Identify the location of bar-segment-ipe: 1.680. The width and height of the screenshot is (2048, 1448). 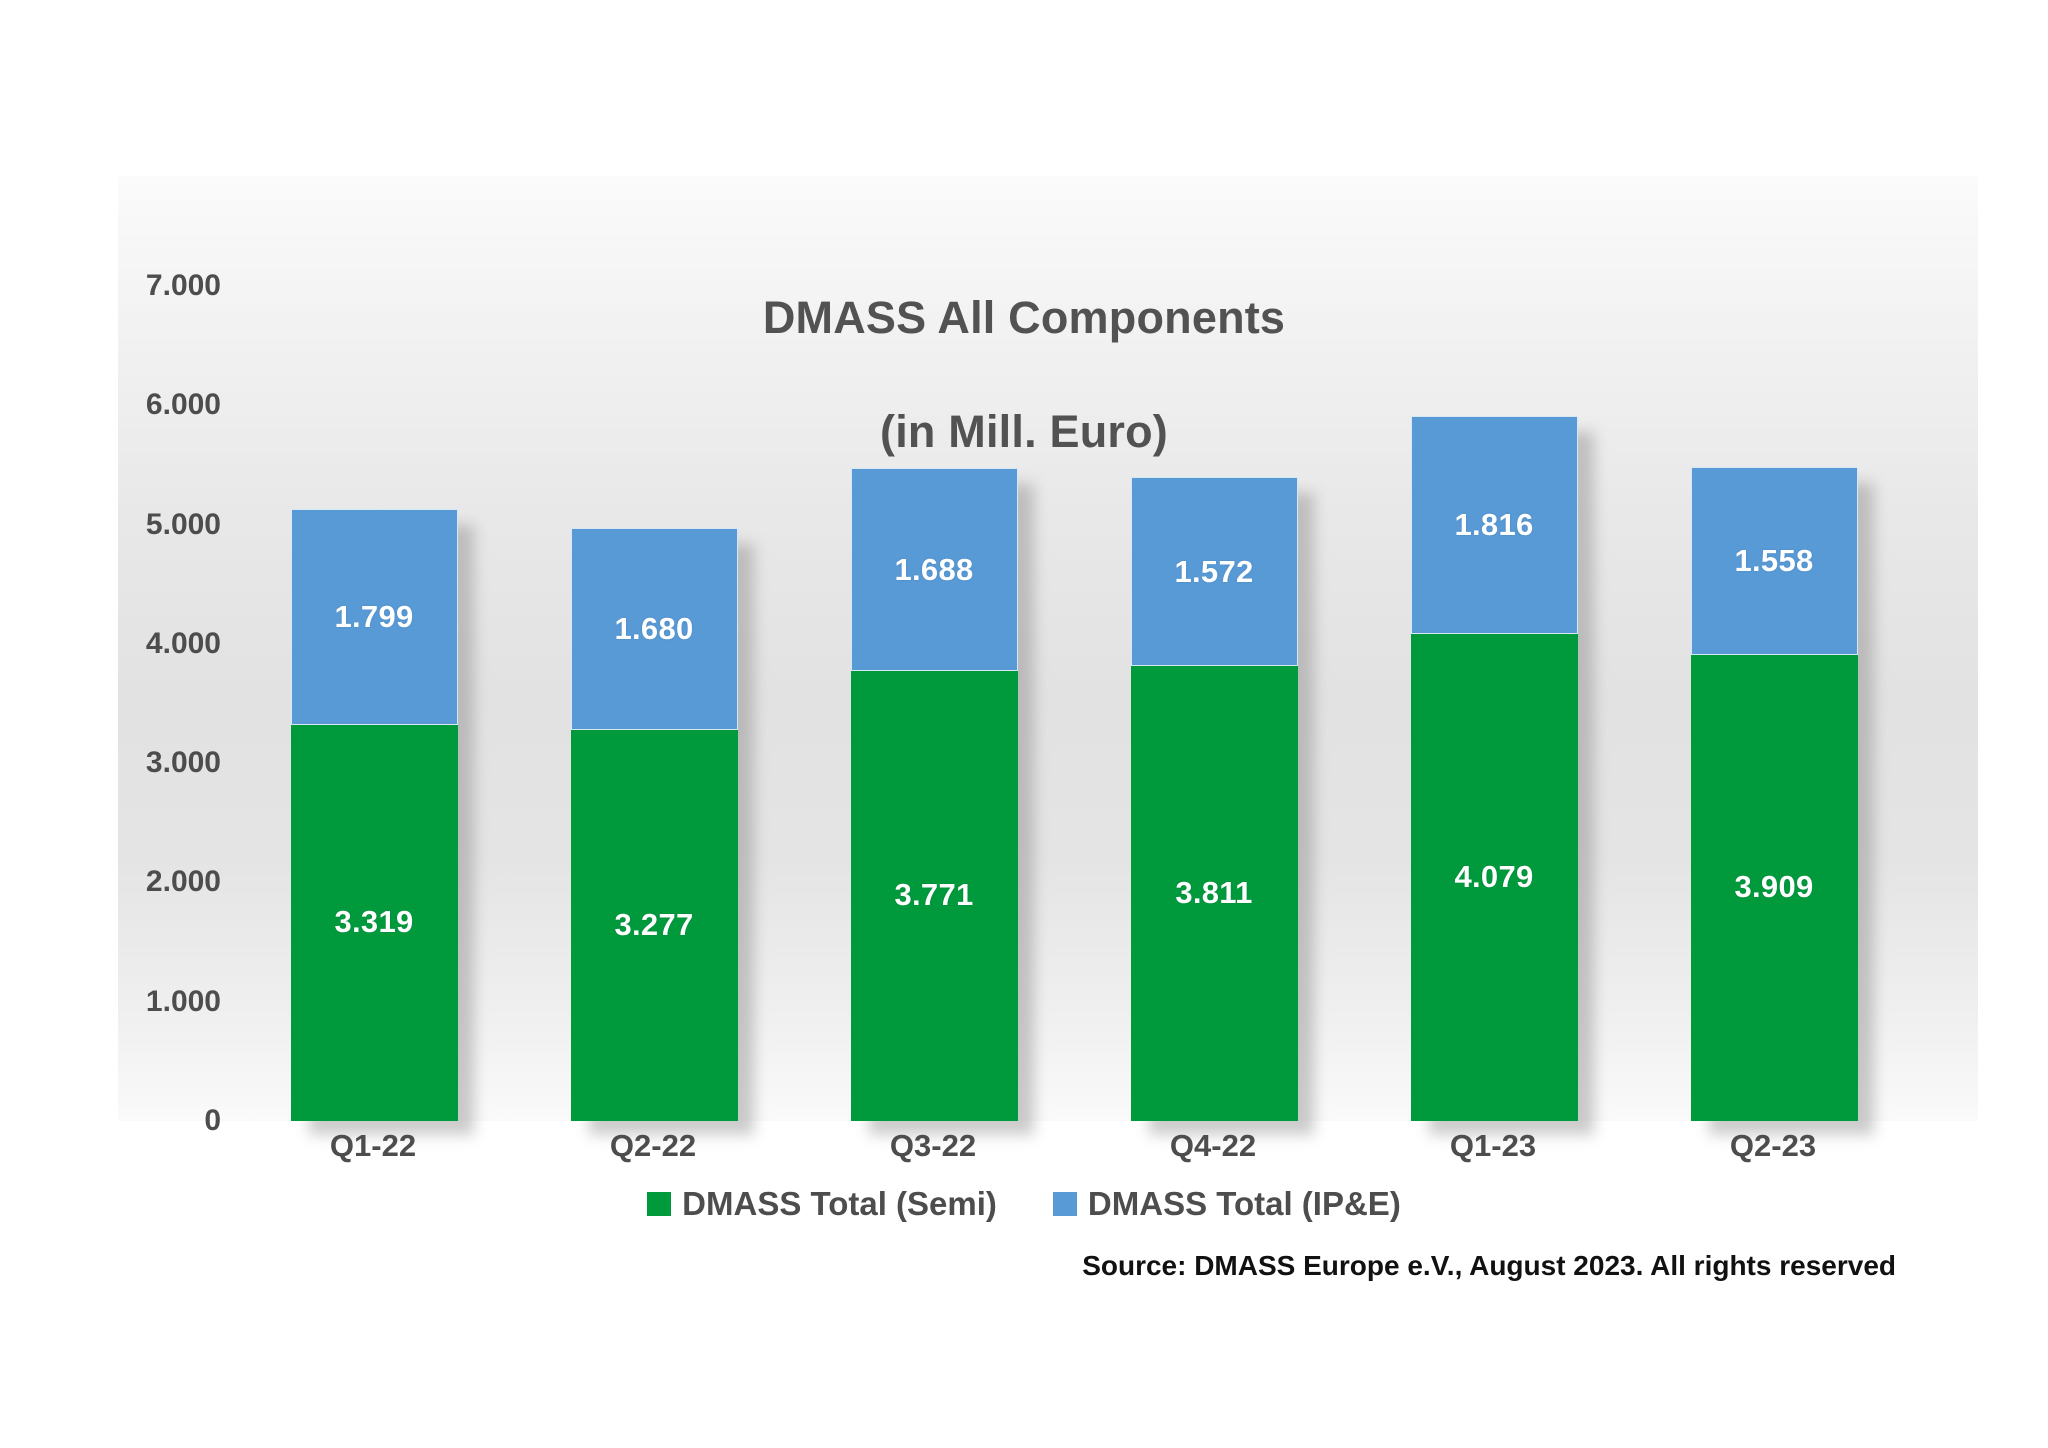
(654, 629).